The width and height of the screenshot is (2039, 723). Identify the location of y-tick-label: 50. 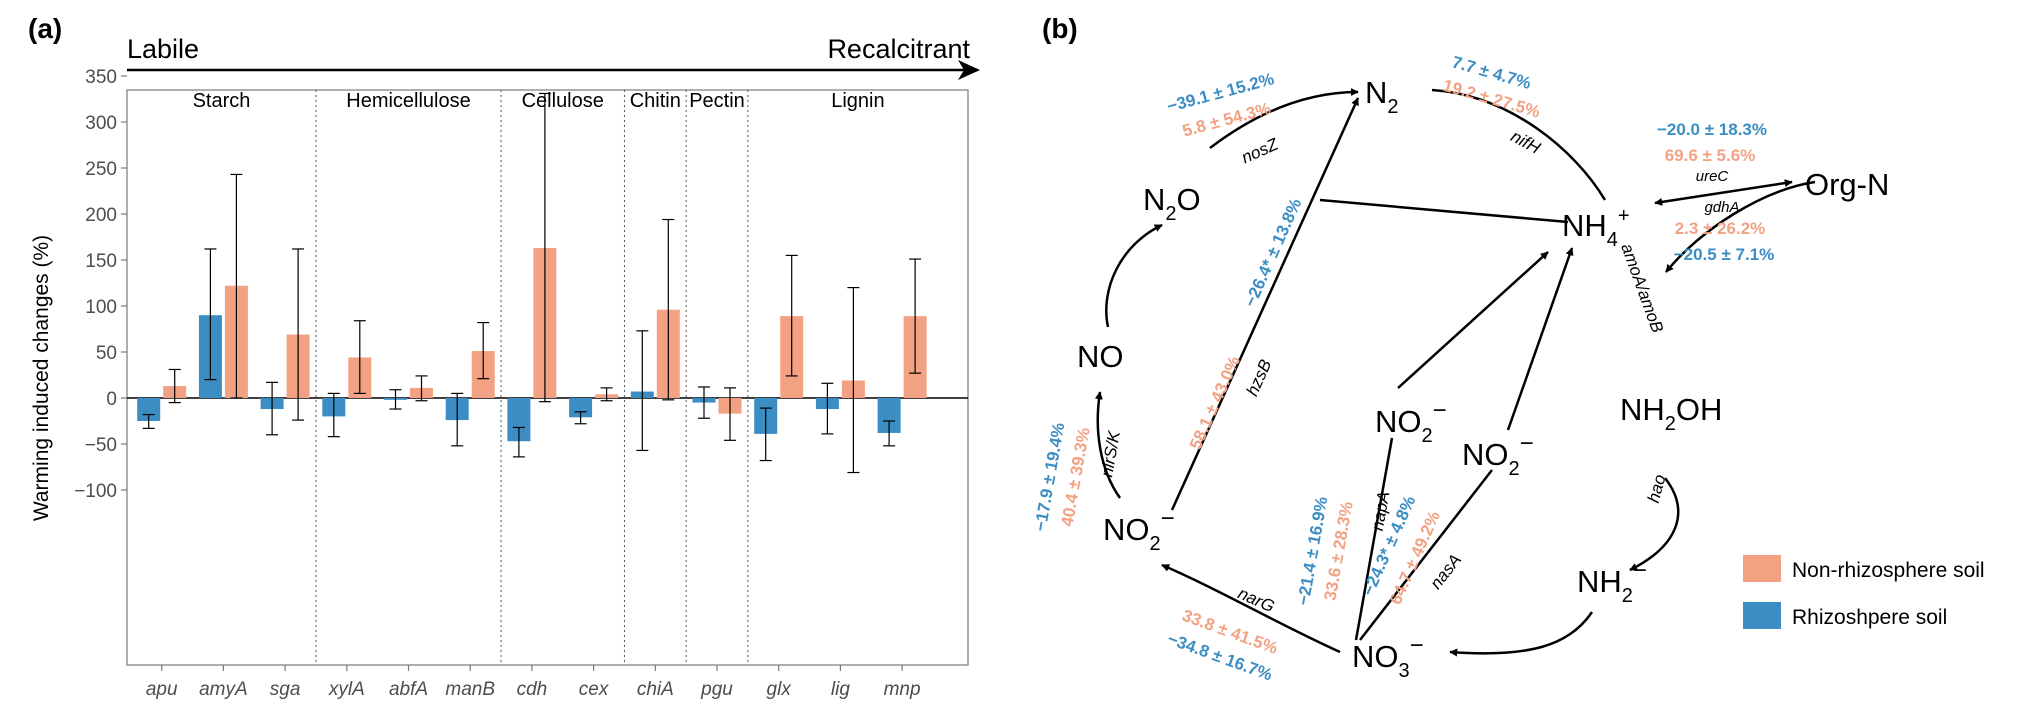
(106, 353).